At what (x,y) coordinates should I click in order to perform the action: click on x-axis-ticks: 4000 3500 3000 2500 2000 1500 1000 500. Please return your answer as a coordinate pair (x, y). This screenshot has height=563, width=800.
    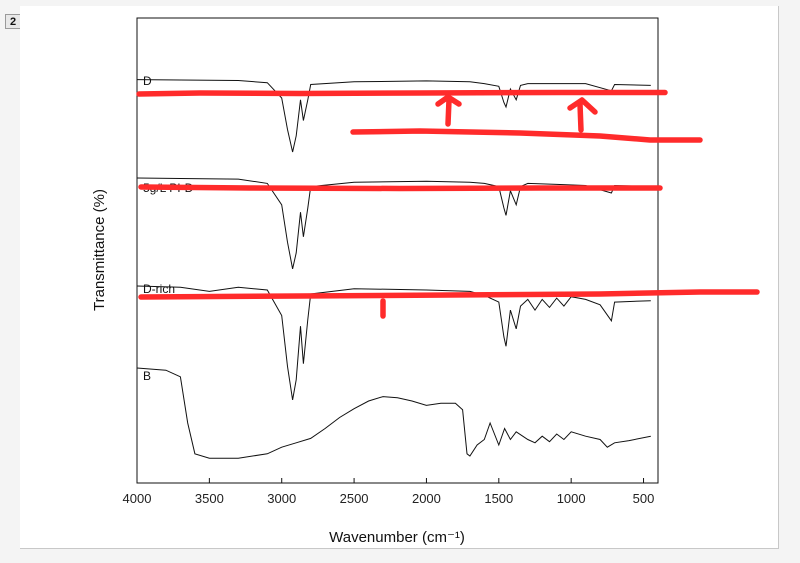
    Looking at the image, I should click on (389, 492).